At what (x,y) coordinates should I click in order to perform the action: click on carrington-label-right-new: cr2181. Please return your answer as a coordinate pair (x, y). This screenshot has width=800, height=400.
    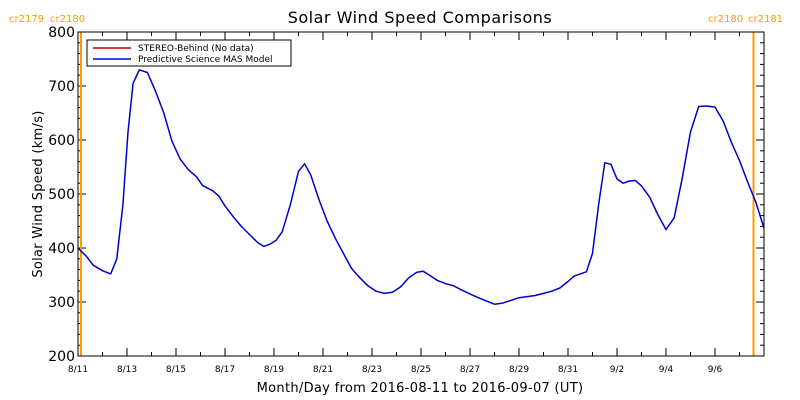
    Looking at the image, I should click on (765, 19).